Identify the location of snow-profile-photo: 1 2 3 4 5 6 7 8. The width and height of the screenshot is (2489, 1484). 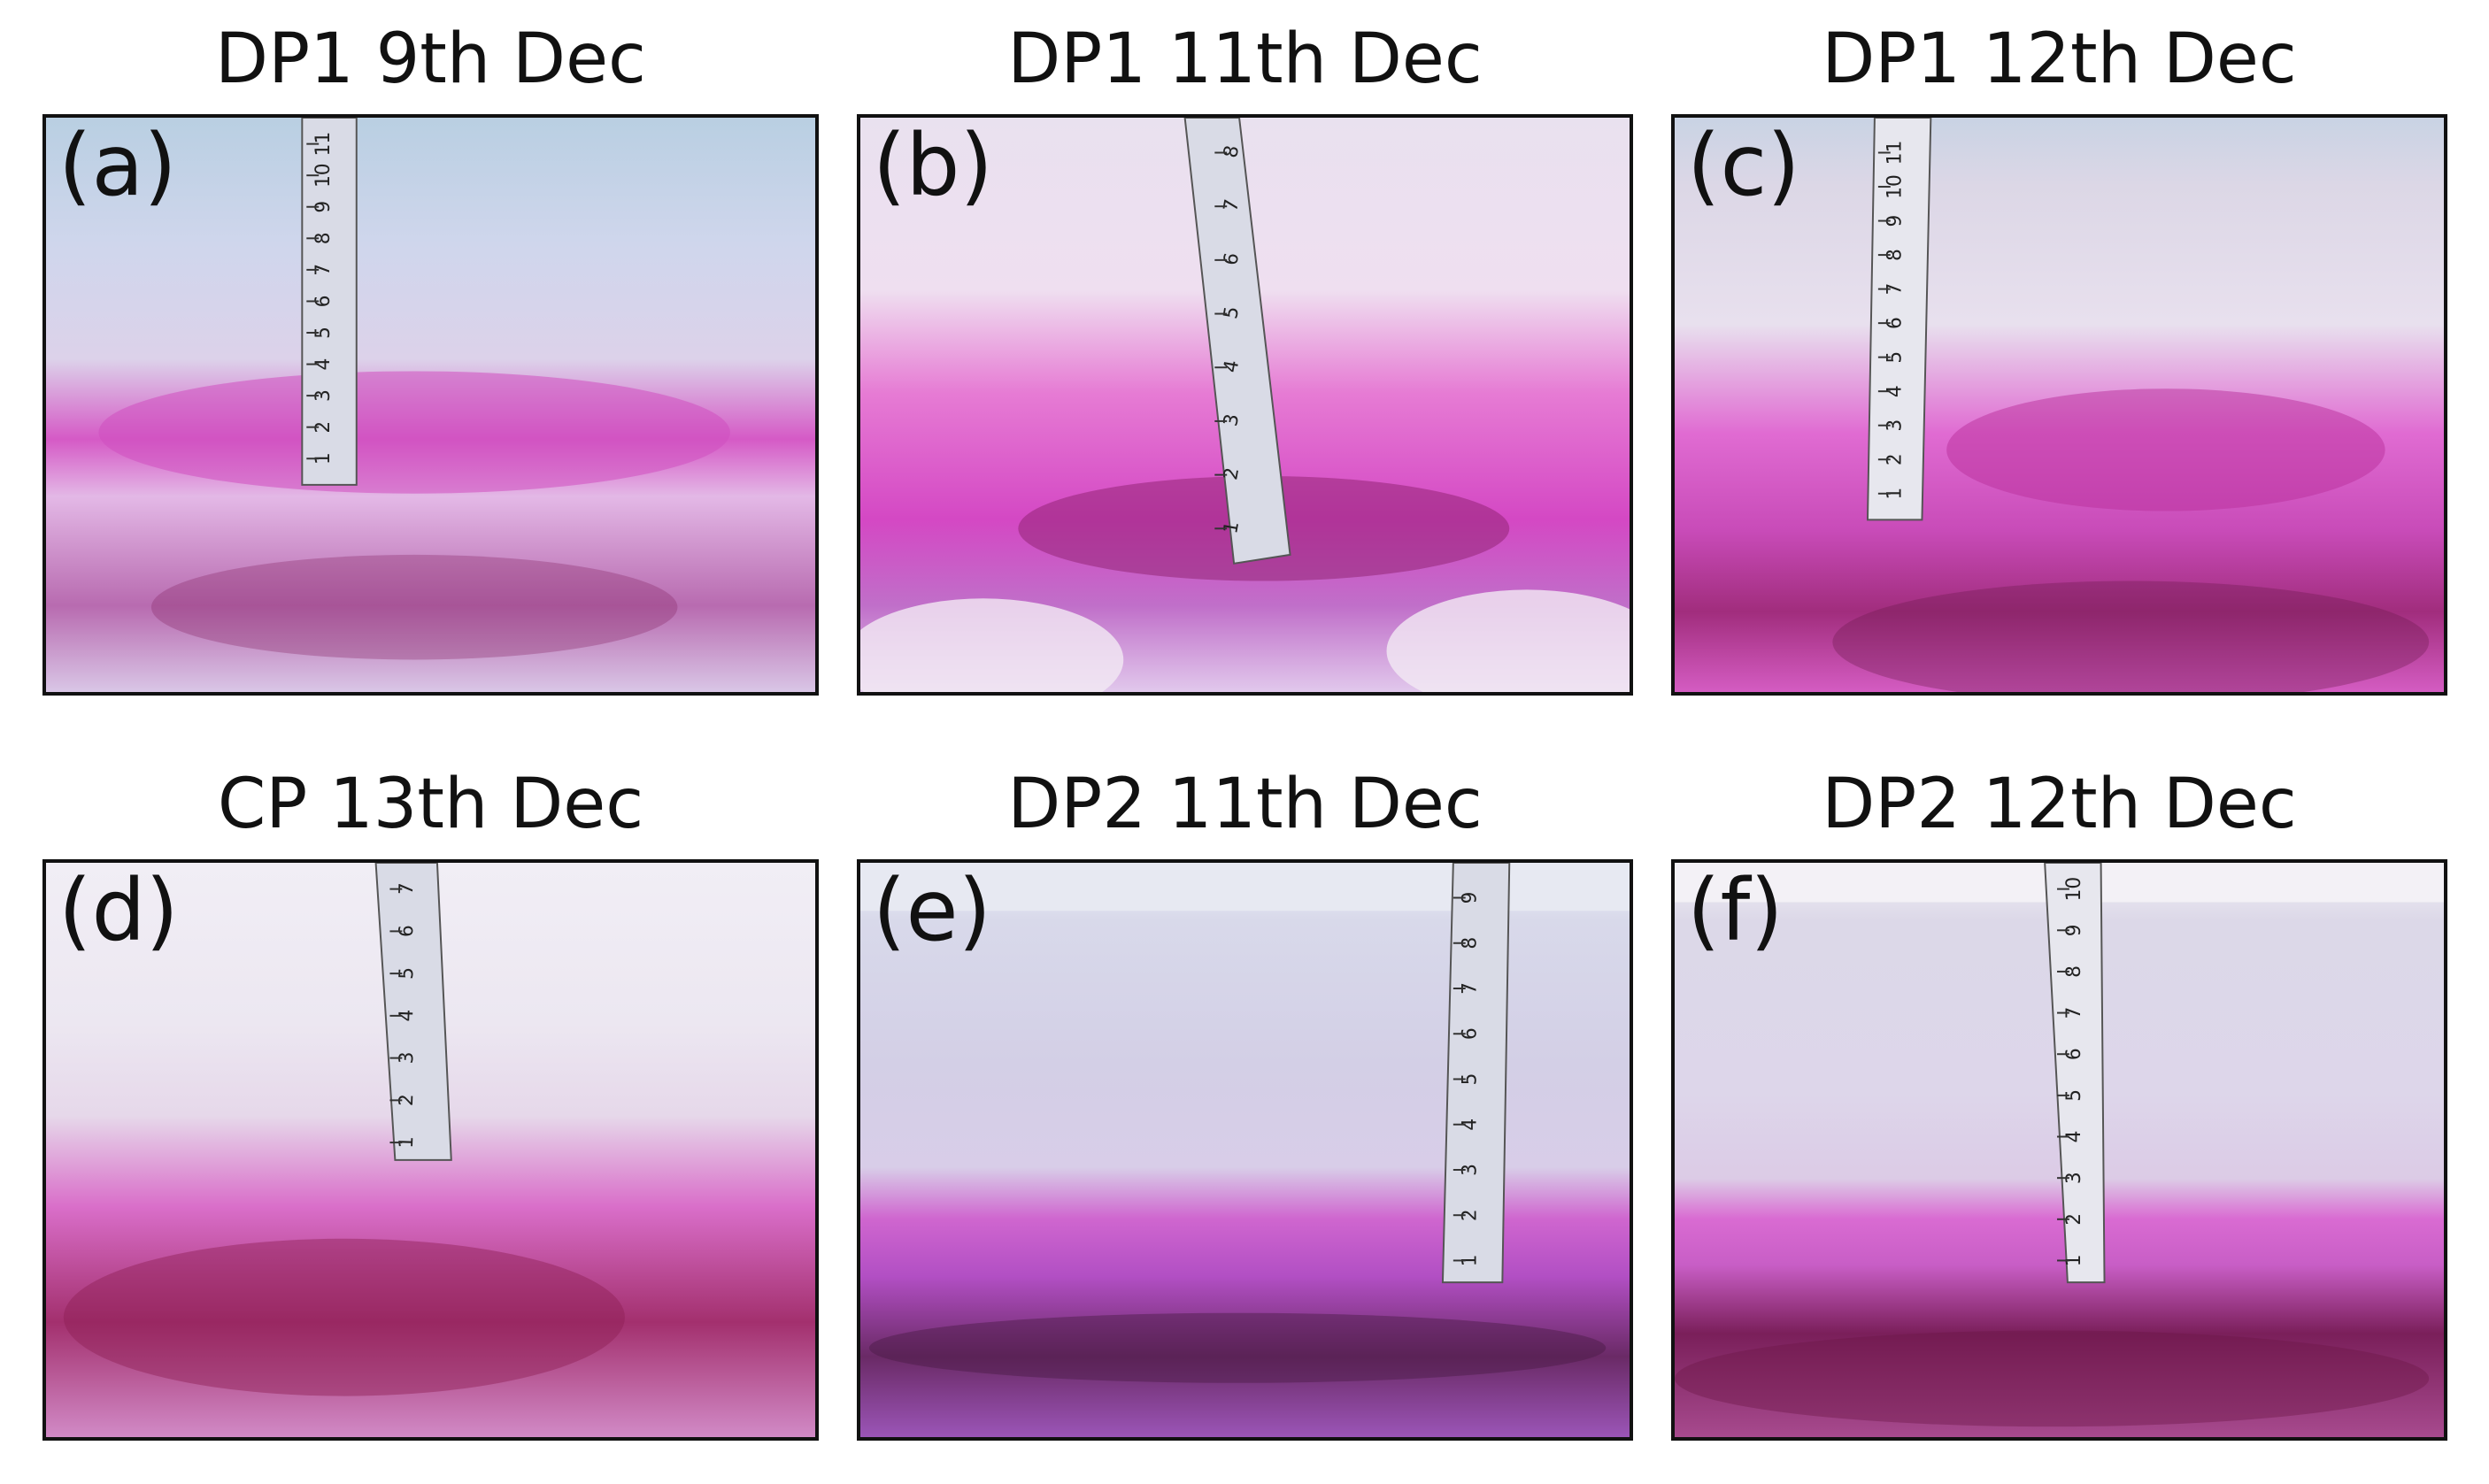
(1245, 405).